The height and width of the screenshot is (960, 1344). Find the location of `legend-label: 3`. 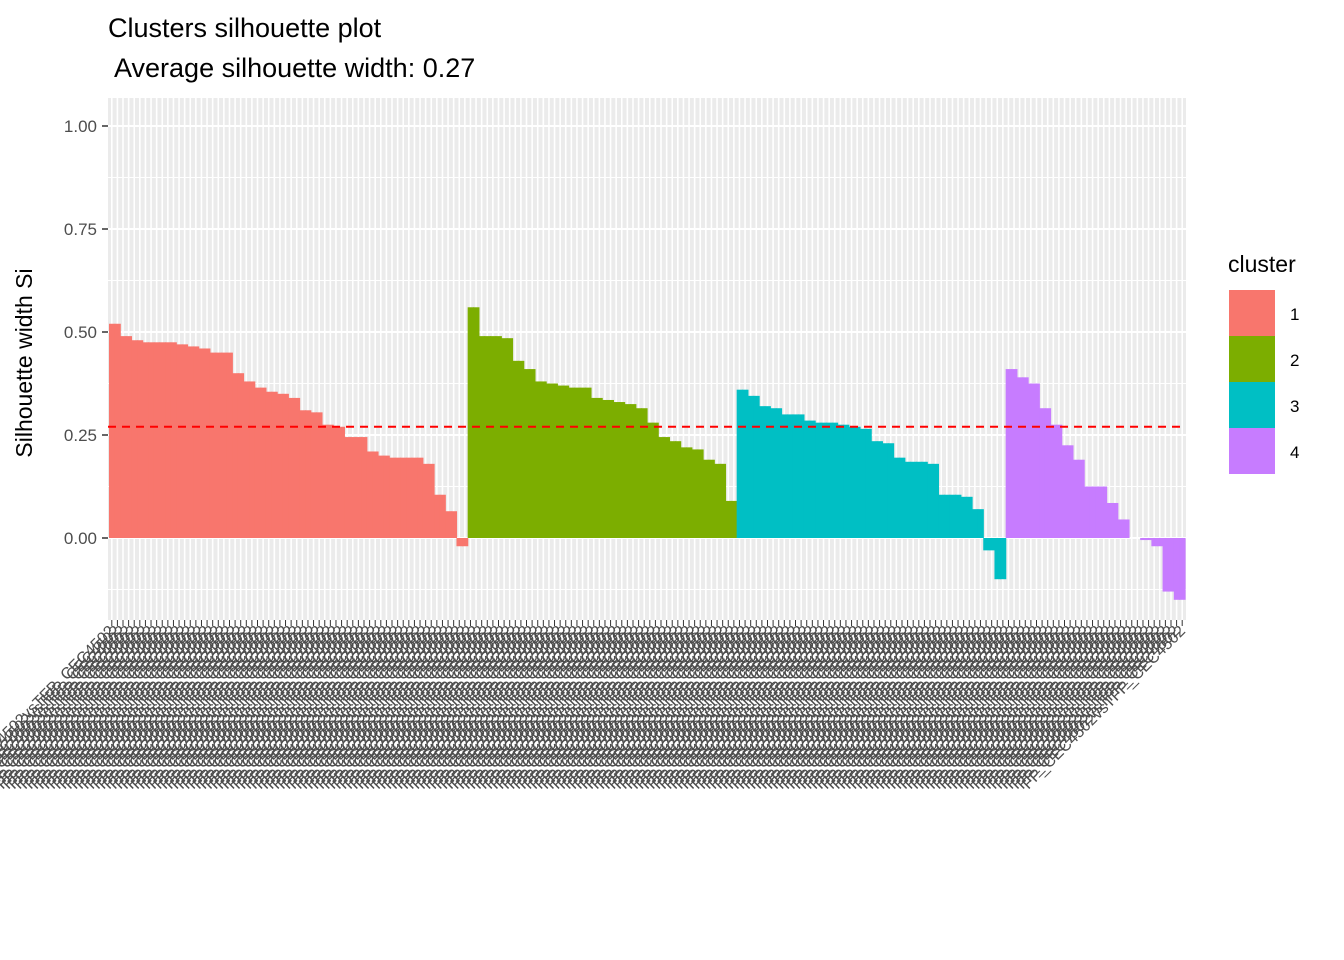

legend-label: 3 is located at coordinates (1294, 406).